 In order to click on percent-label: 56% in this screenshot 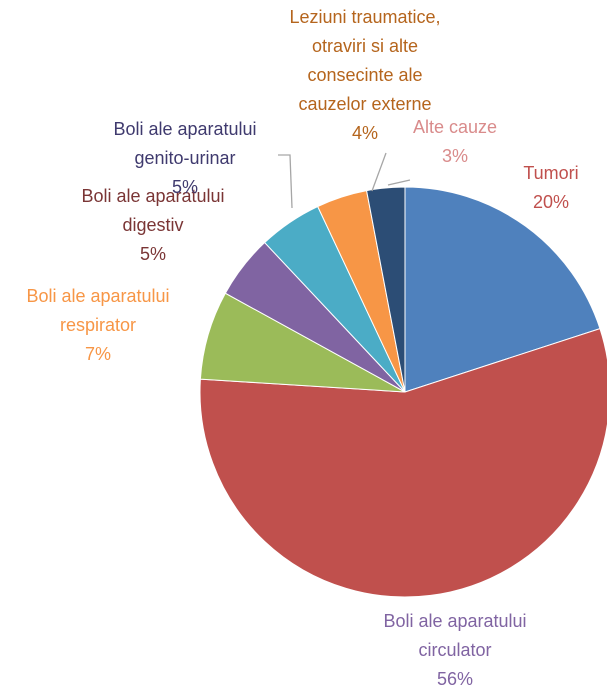, I will do `click(455, 679)`.